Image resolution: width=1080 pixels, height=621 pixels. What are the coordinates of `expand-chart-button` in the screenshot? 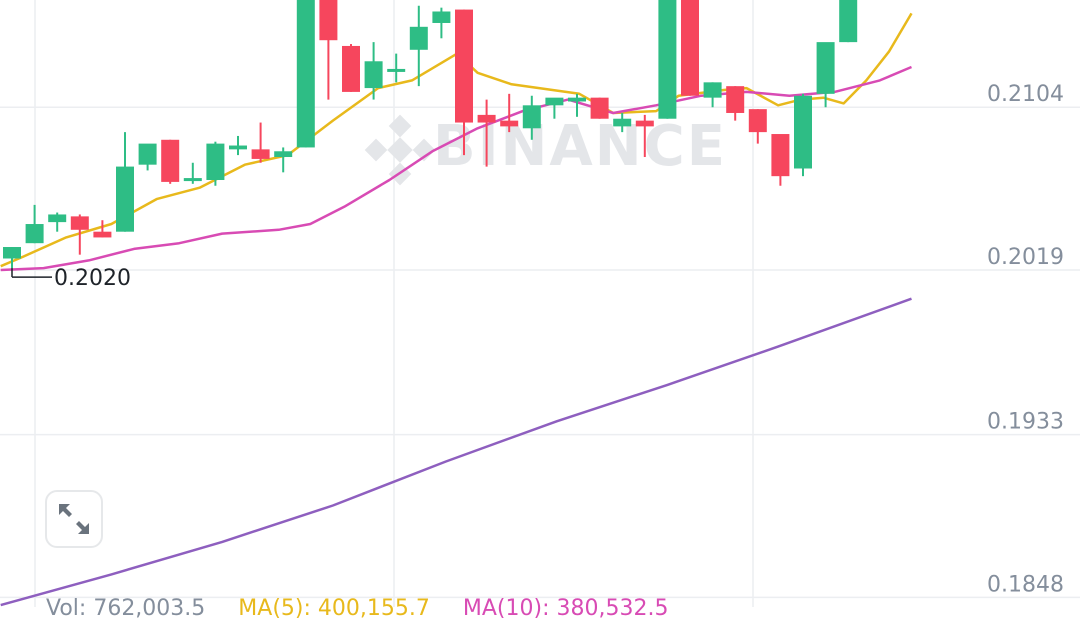 It's located at (74, 519).